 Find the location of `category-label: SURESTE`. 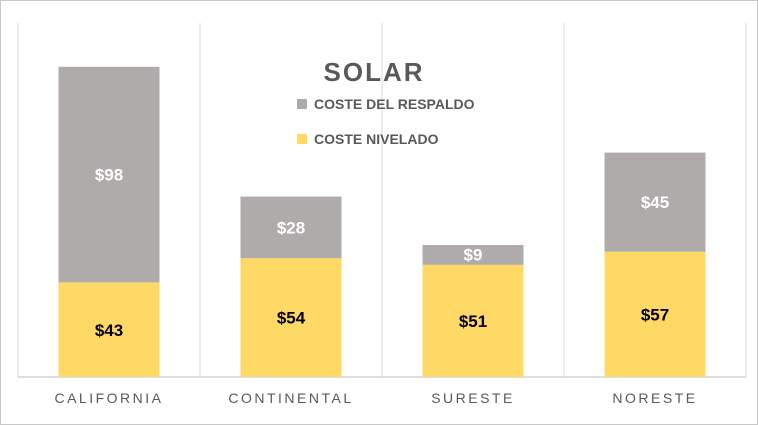

category-label: SURESTE is located at coordinates (473, 398).